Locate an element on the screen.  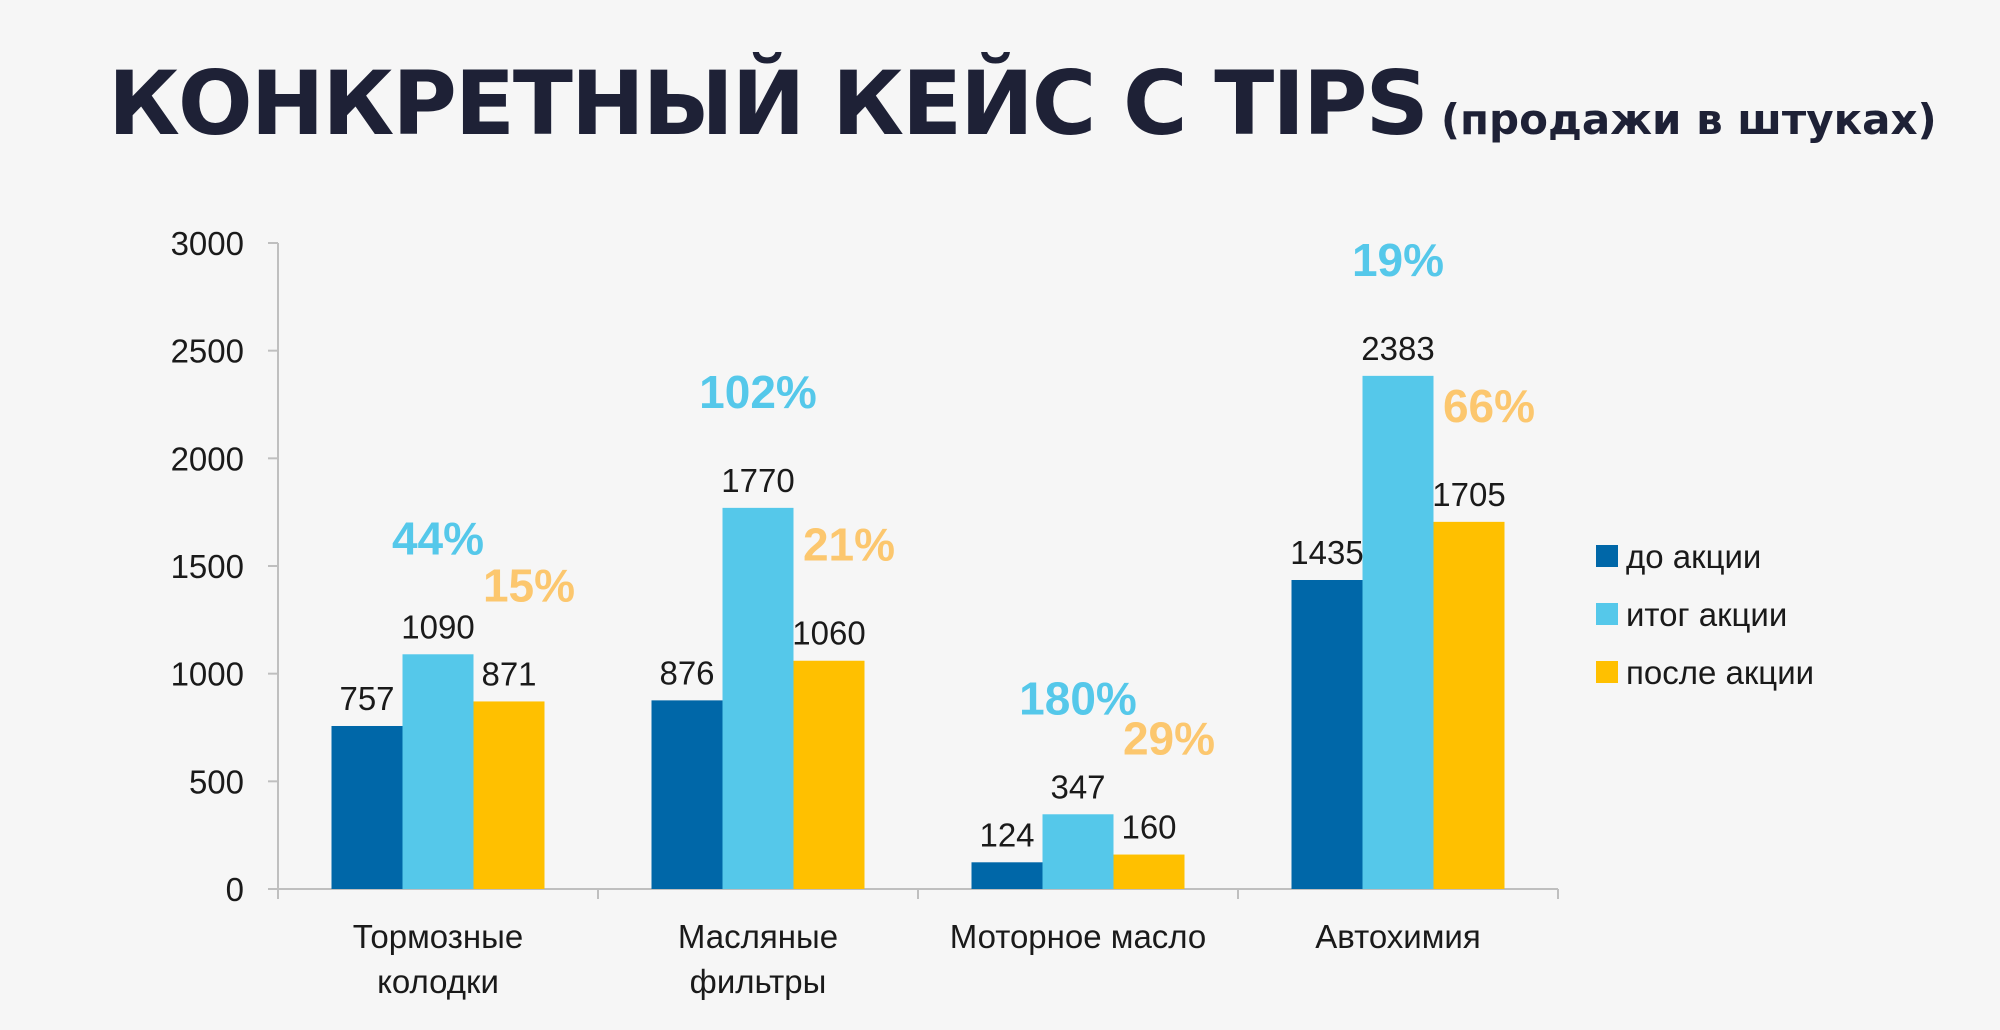
data-label: 871 is located at coordinates (508, 673).